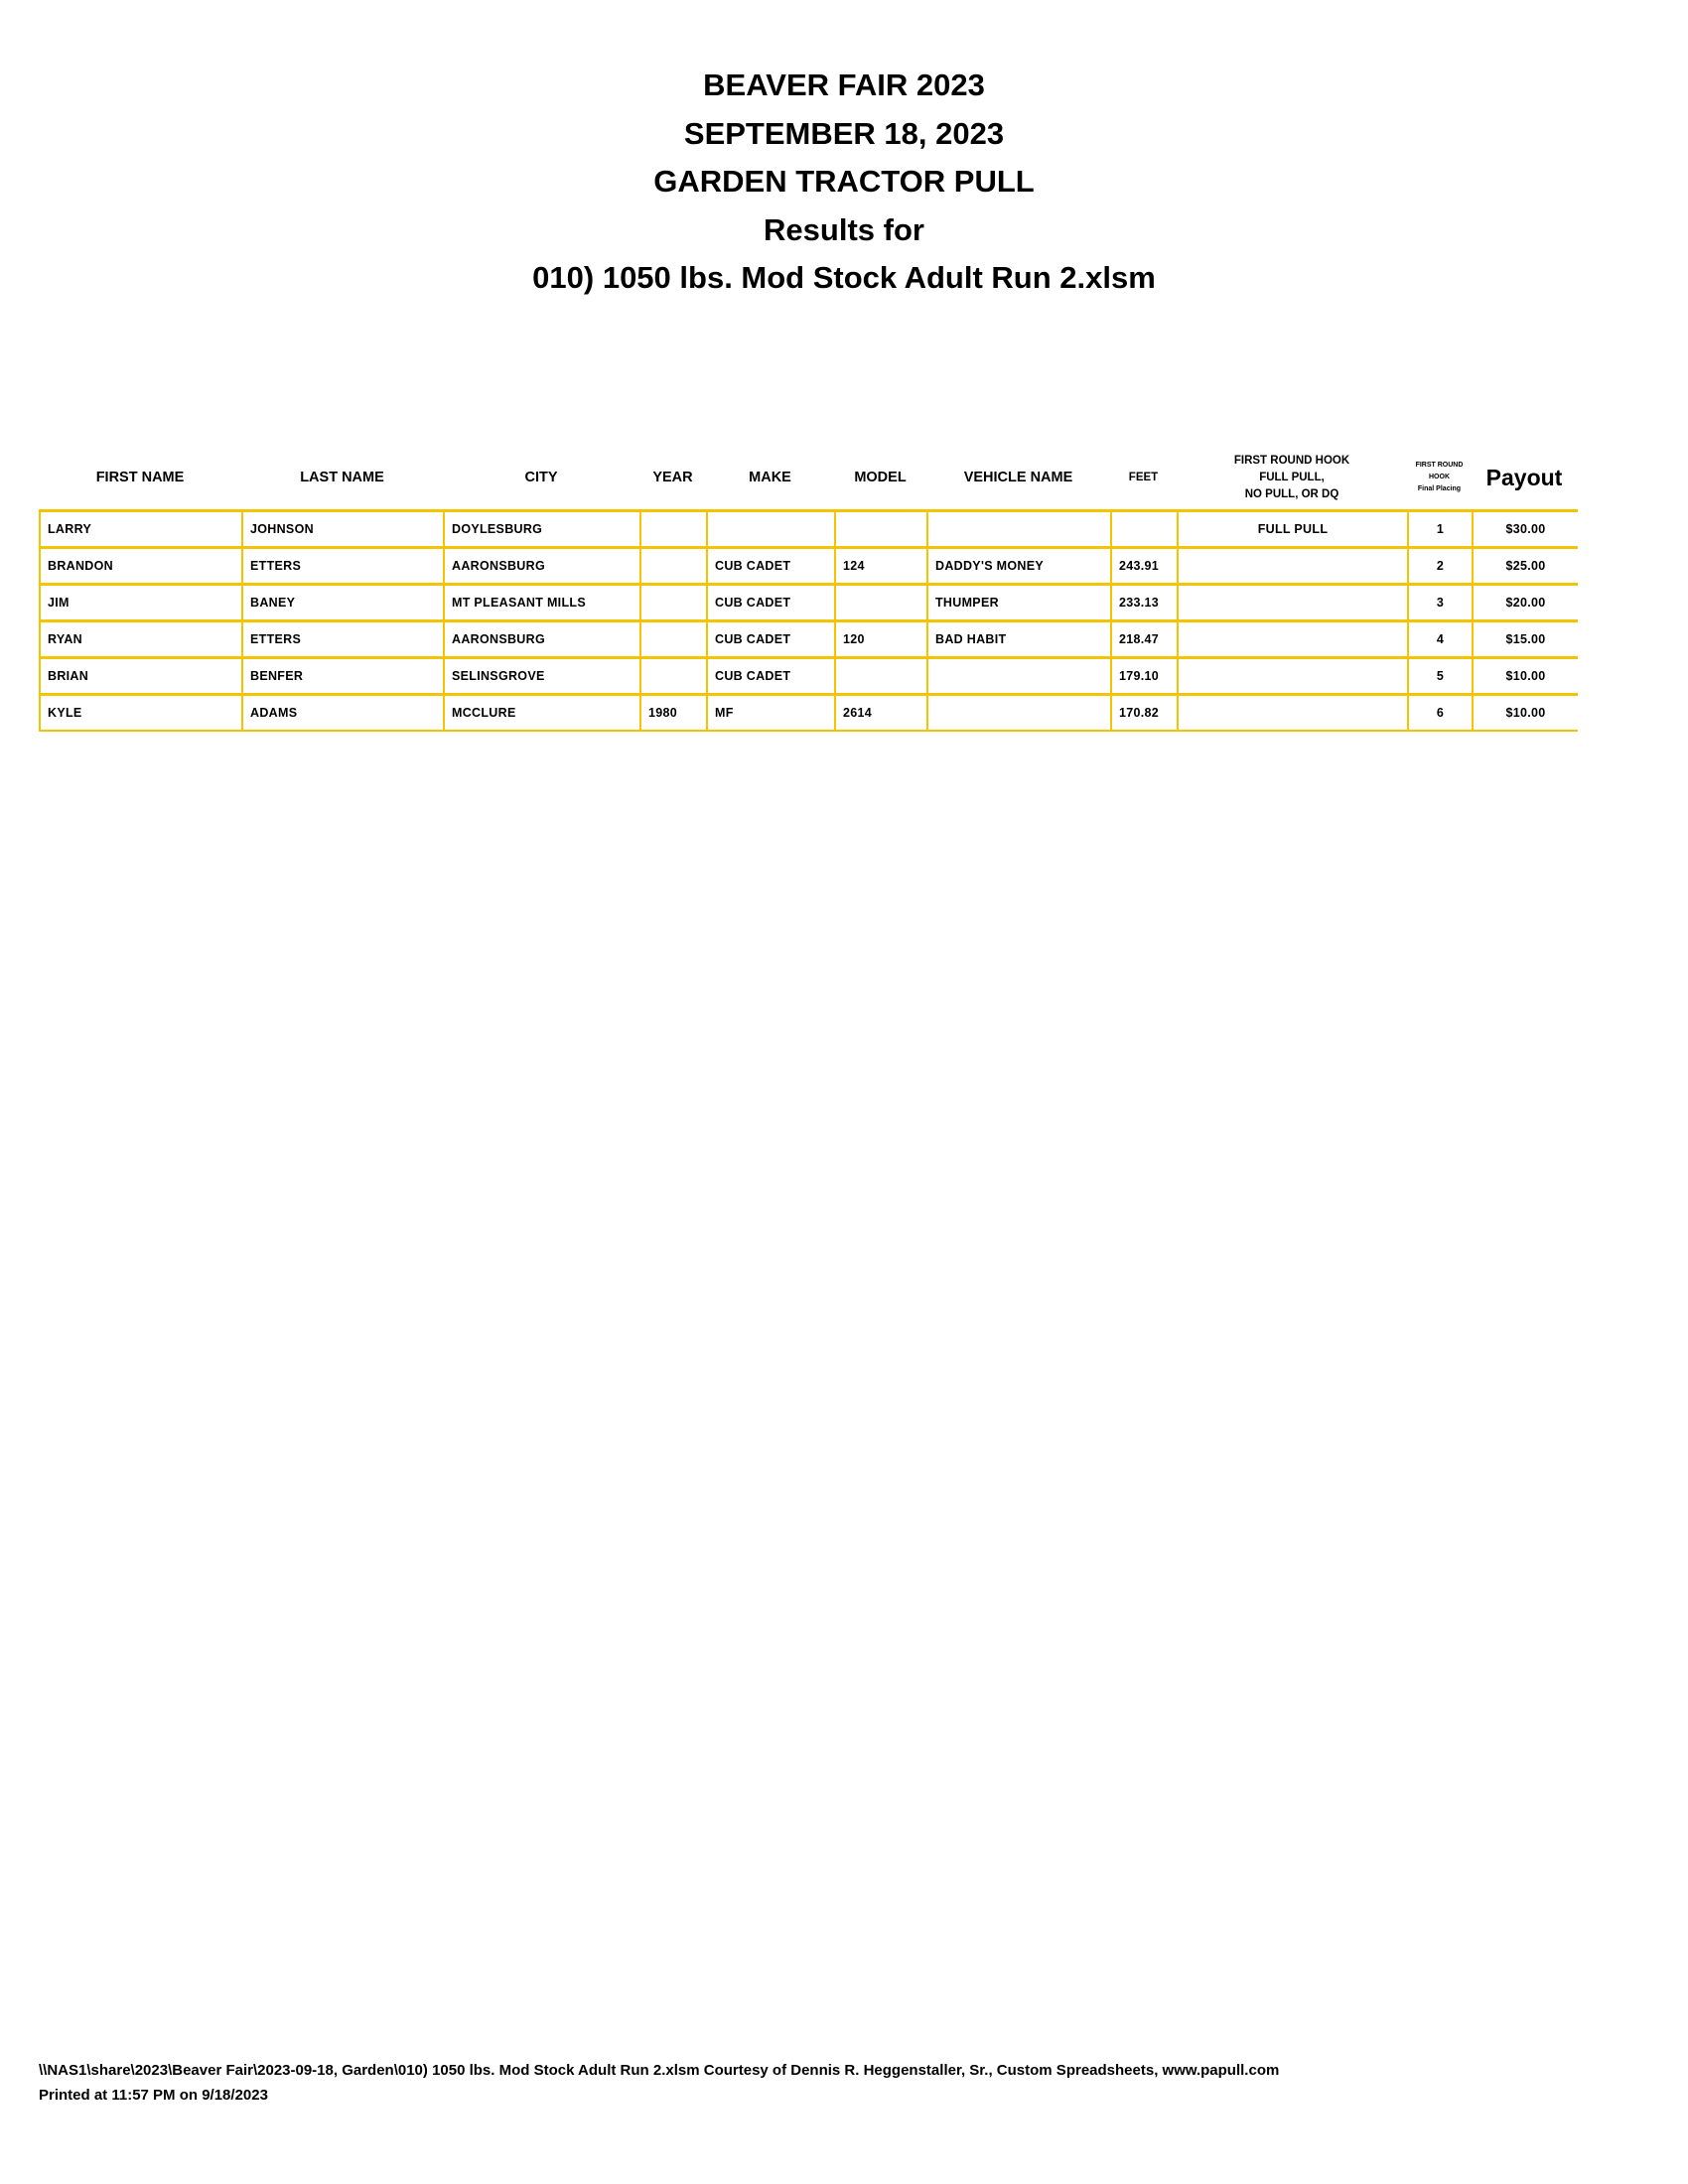 This screenshot has width=1688, height=2184. I want to click on cell-feet: 170.82, so click(1144, 712).